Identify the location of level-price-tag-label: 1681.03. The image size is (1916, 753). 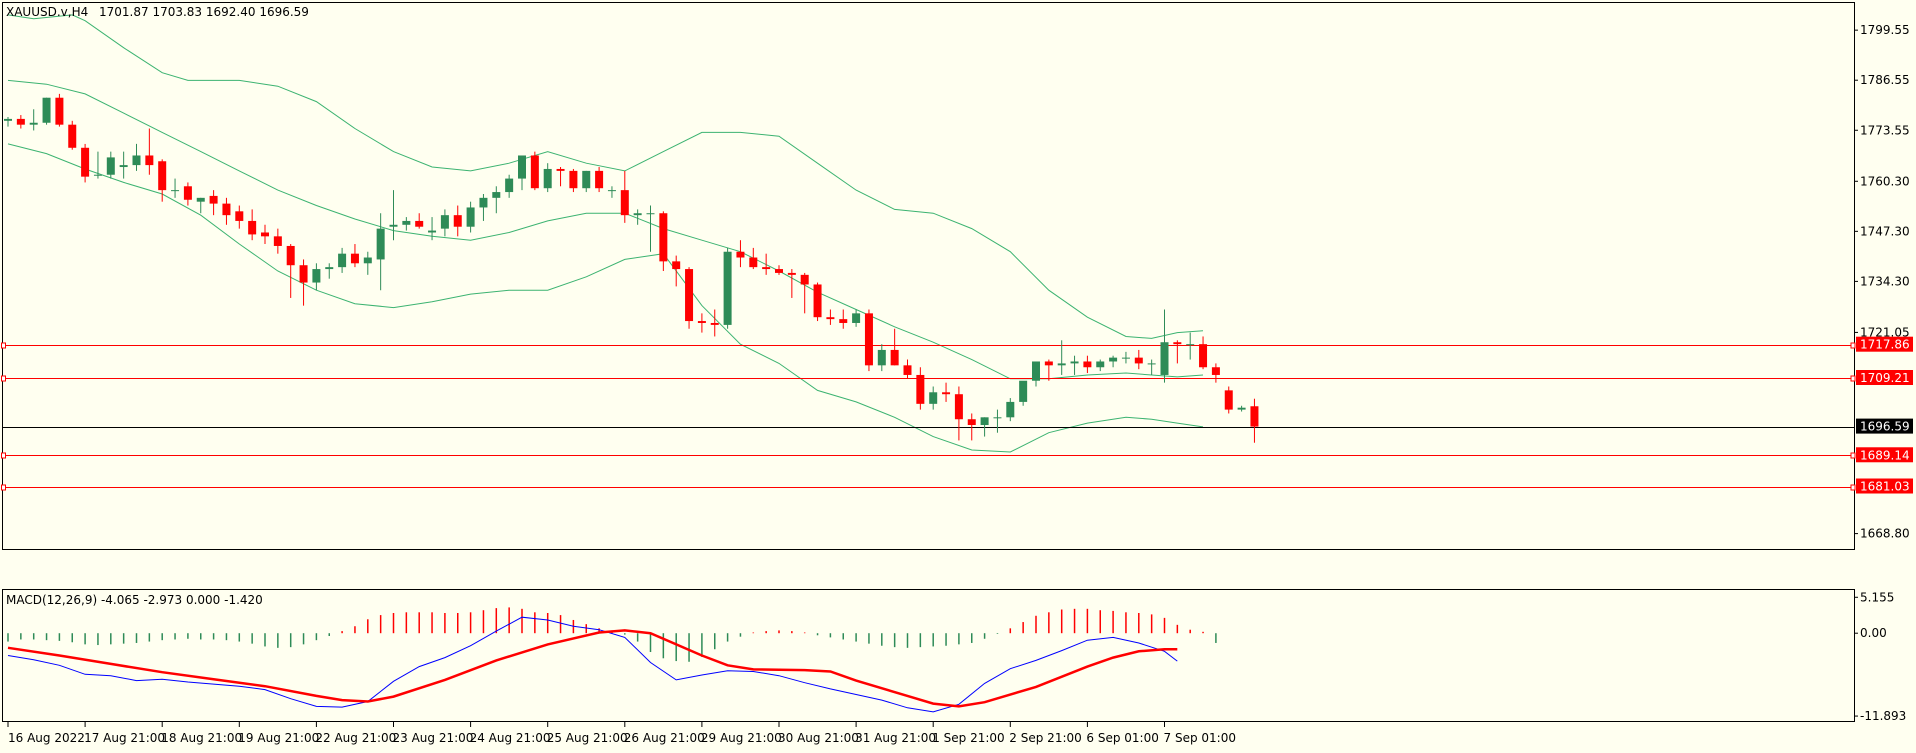
(1885, 487).